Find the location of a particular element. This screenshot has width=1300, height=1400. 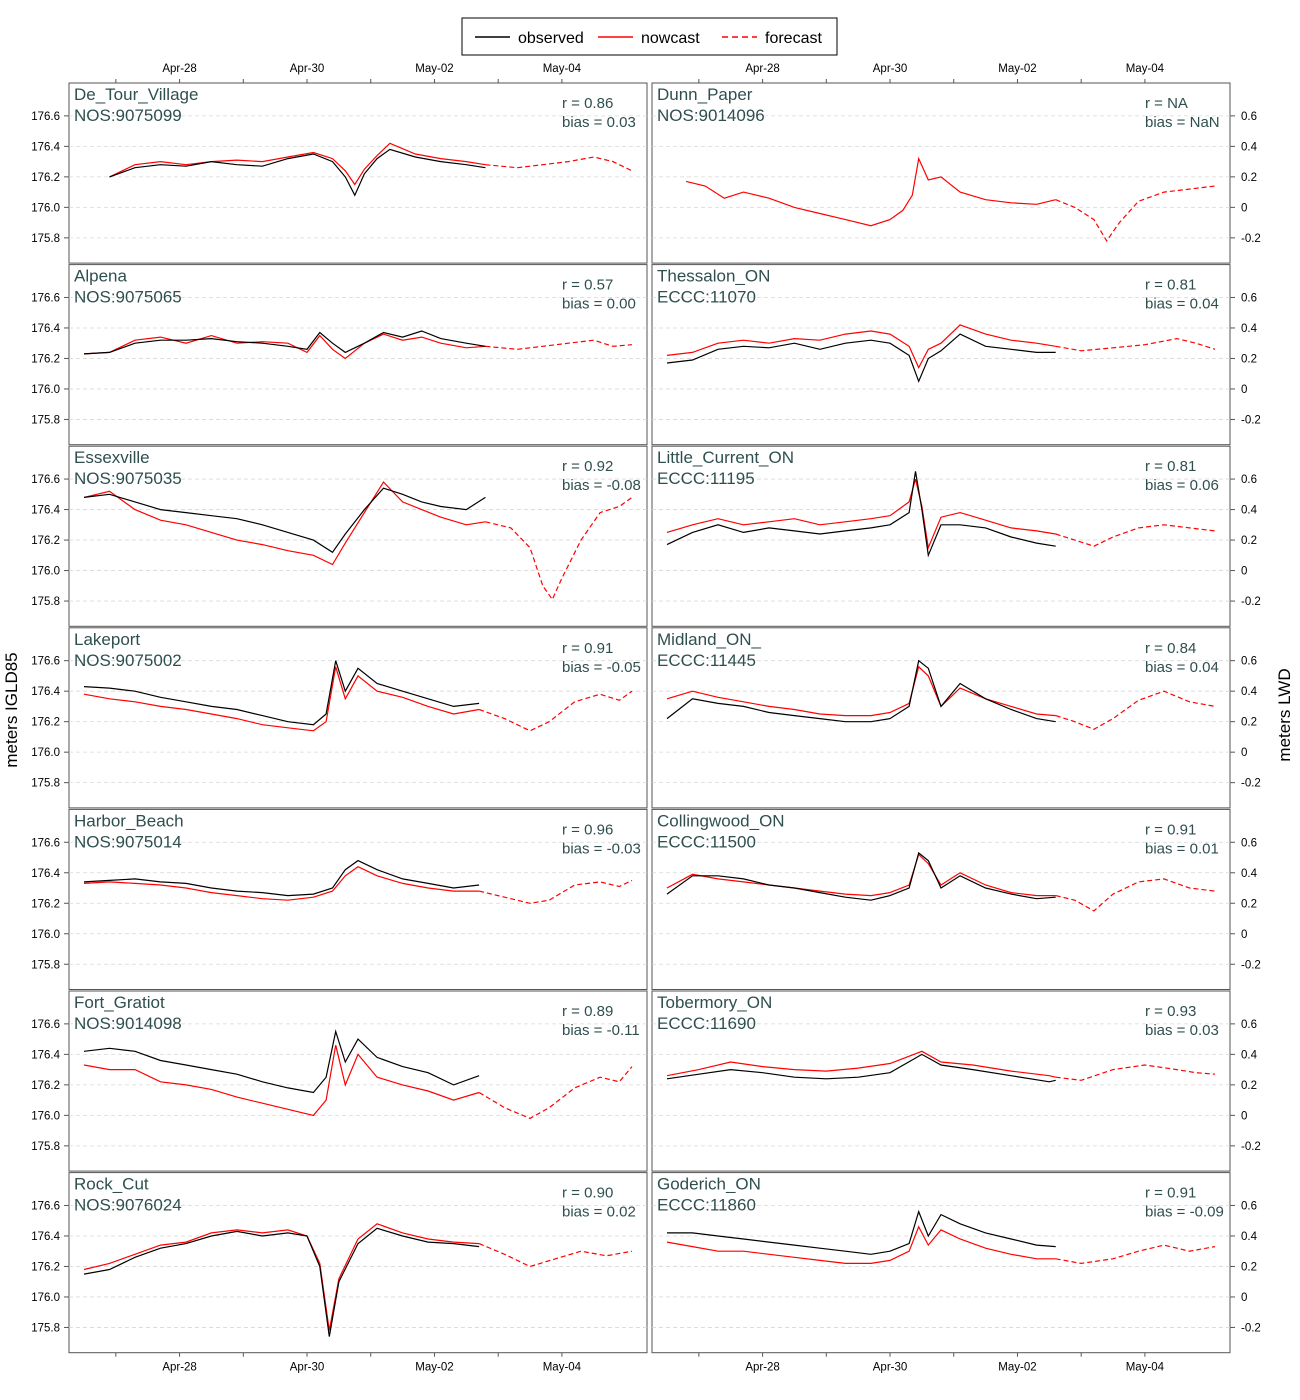

x-tick-label-bottom: Apr-28 is located at coordinates (179, 1368).